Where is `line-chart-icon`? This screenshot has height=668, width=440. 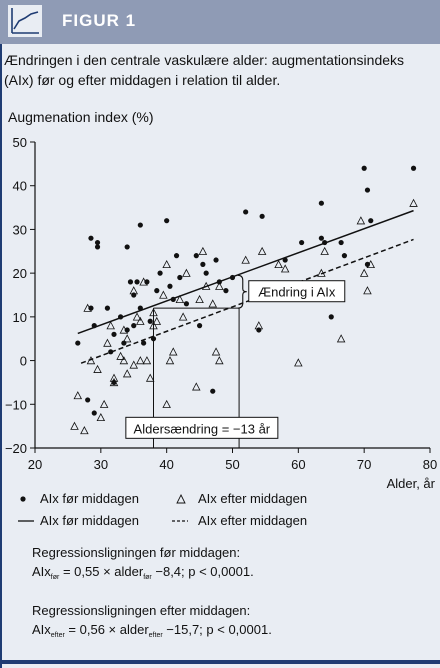
line-chart-icon is located at coordinates (25, 21).